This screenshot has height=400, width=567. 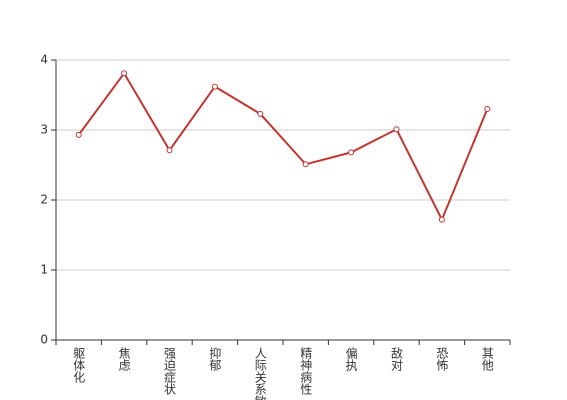 What do you see at coordinates (44, 270) in the screenshot?
I see `y-tick-label: 1` at bounding box center [44, 270].